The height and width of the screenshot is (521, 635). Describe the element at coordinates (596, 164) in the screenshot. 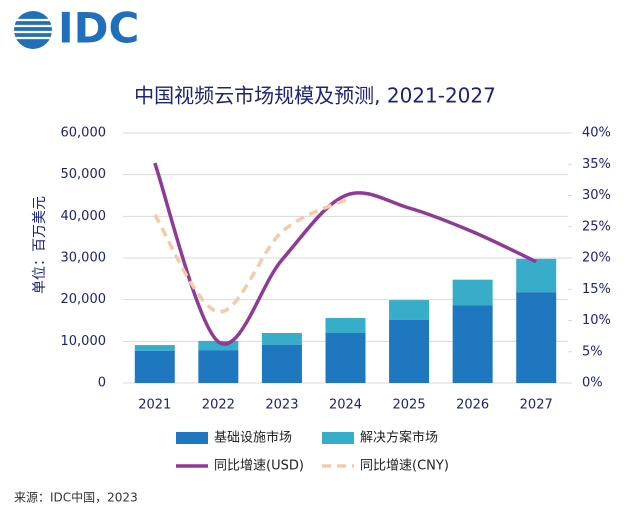

I see `y2-tick-label: 35%` at that location.